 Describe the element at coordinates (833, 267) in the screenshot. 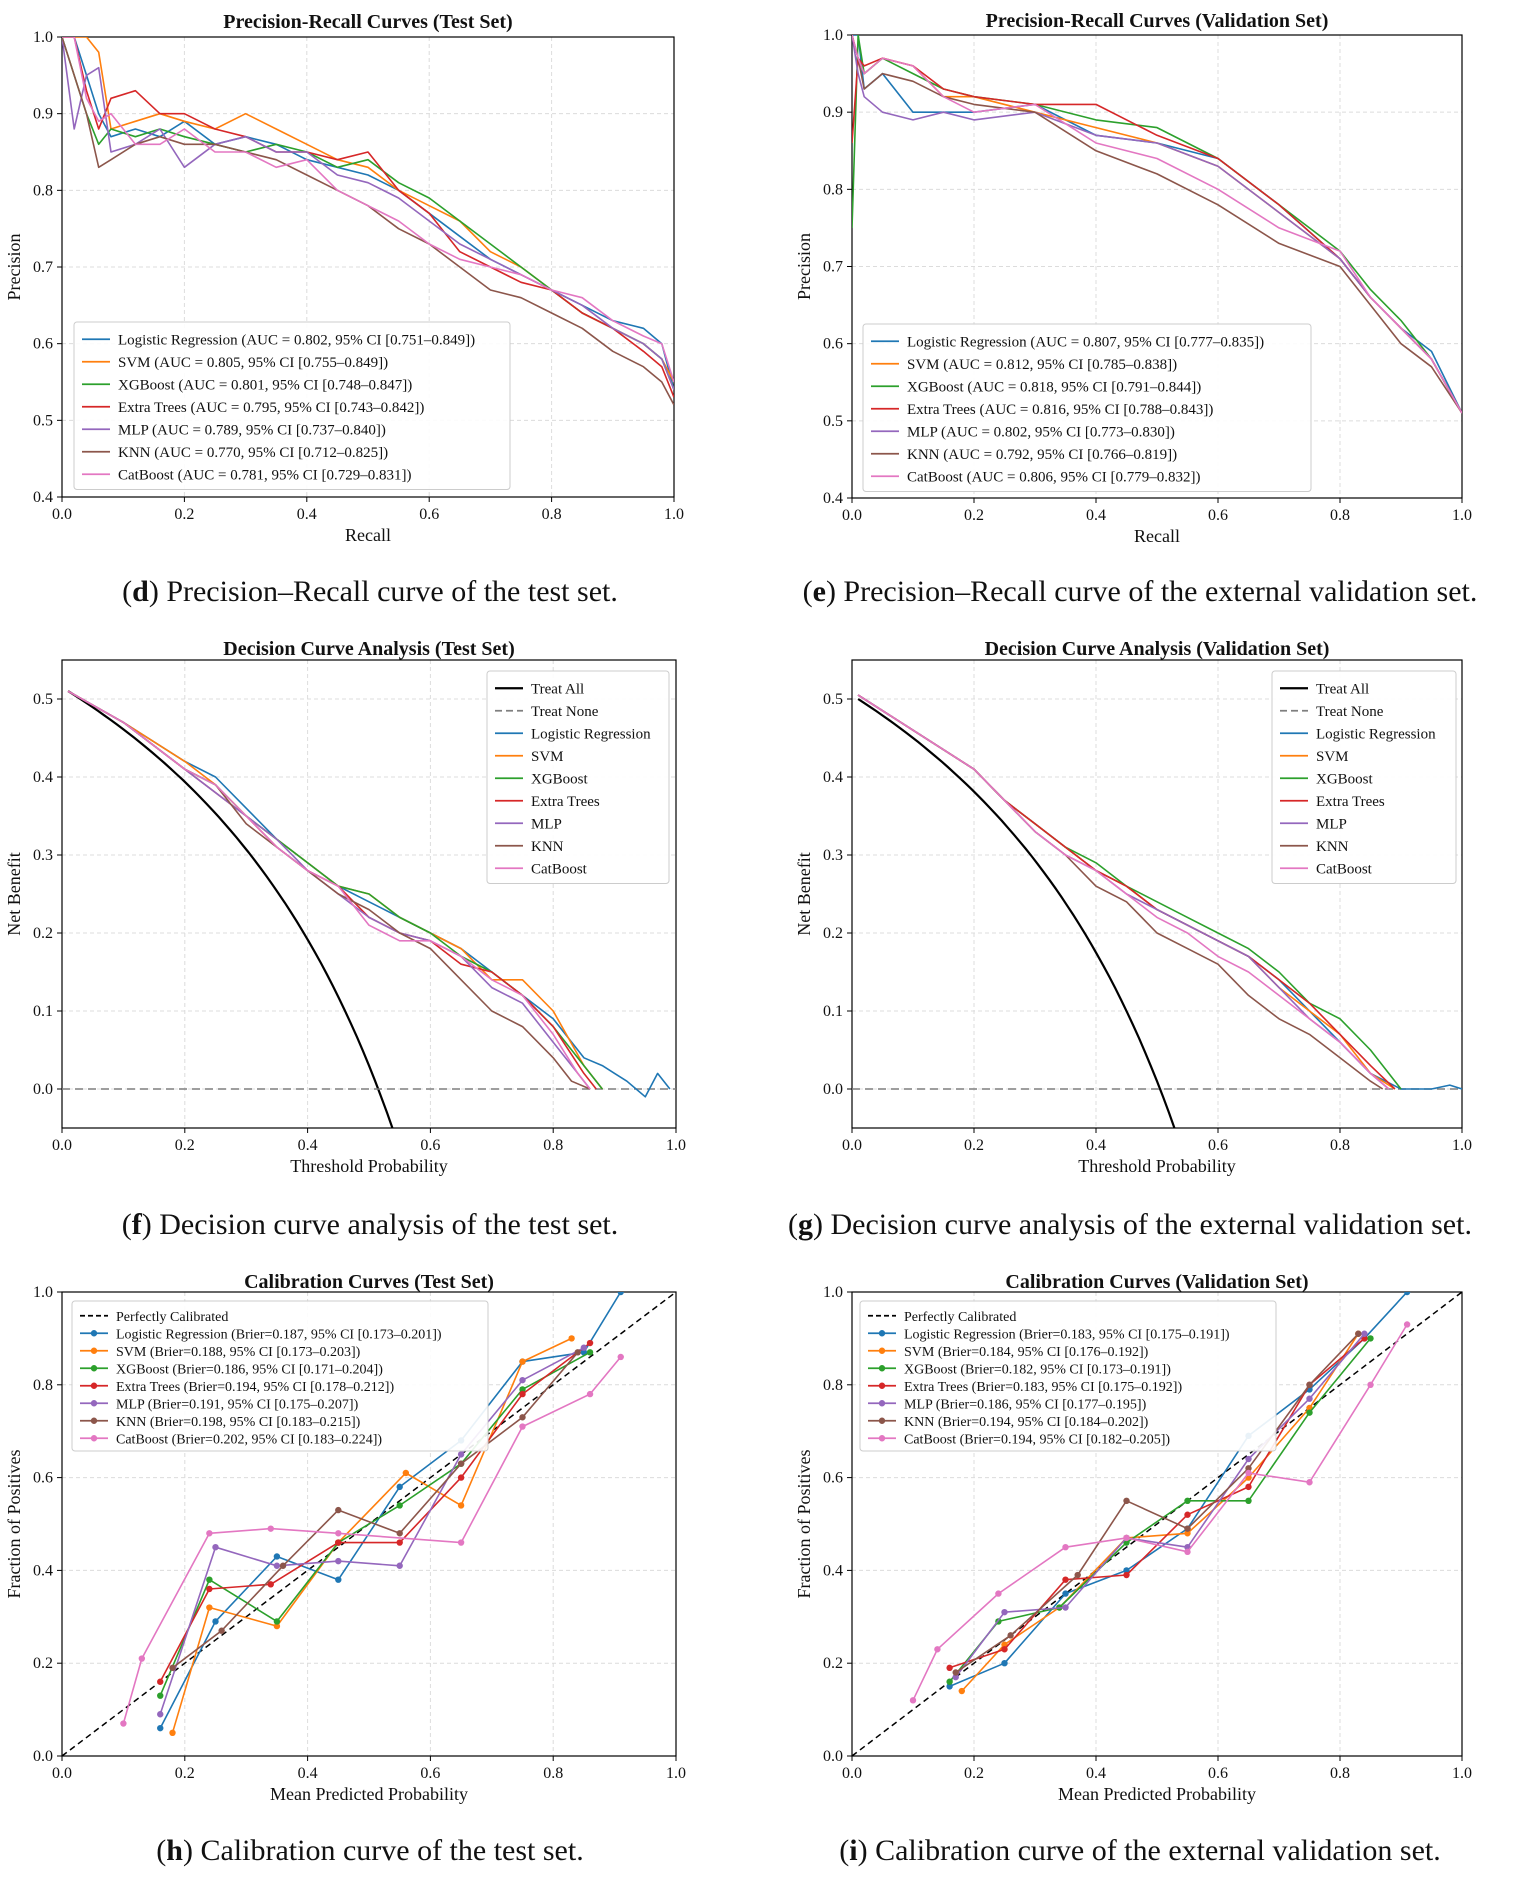

I see `y-tick-label: 0.7` at that location.